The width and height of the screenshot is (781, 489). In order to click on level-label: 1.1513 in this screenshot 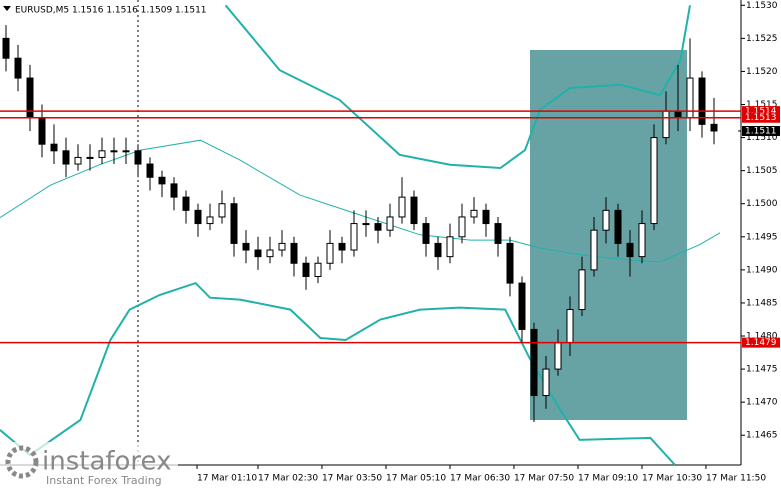, I will do `click(761, 118)`.